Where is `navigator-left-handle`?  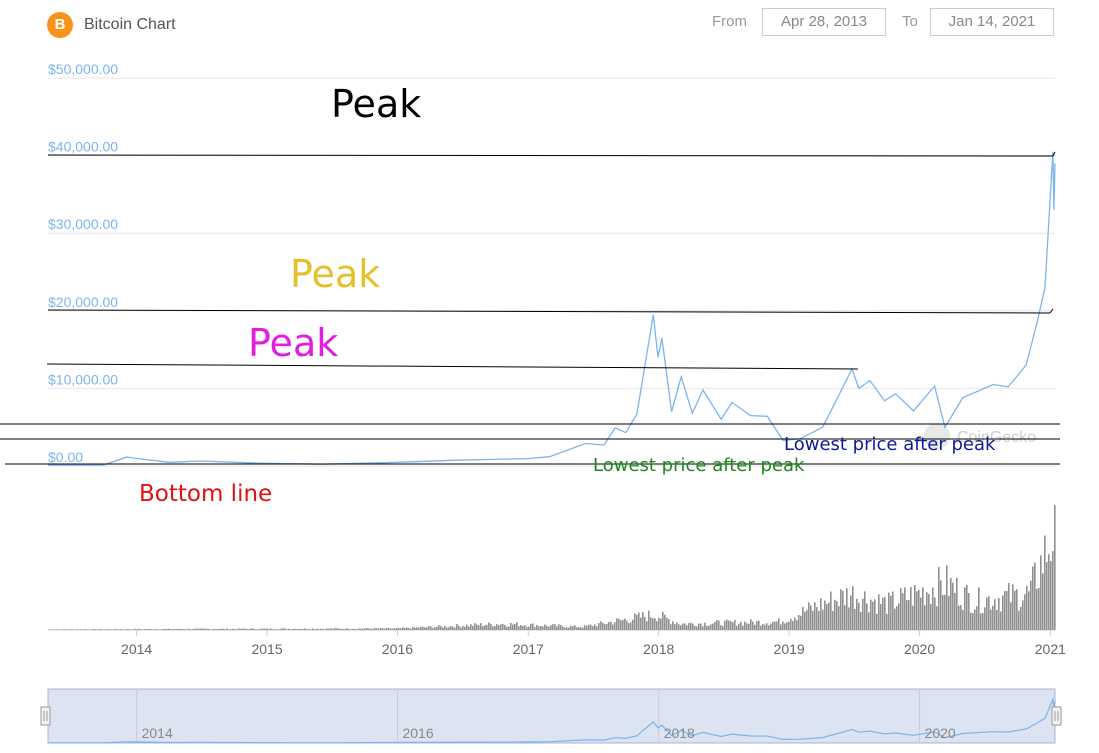 navigator-left-handle is located at coordinates (45, 716).